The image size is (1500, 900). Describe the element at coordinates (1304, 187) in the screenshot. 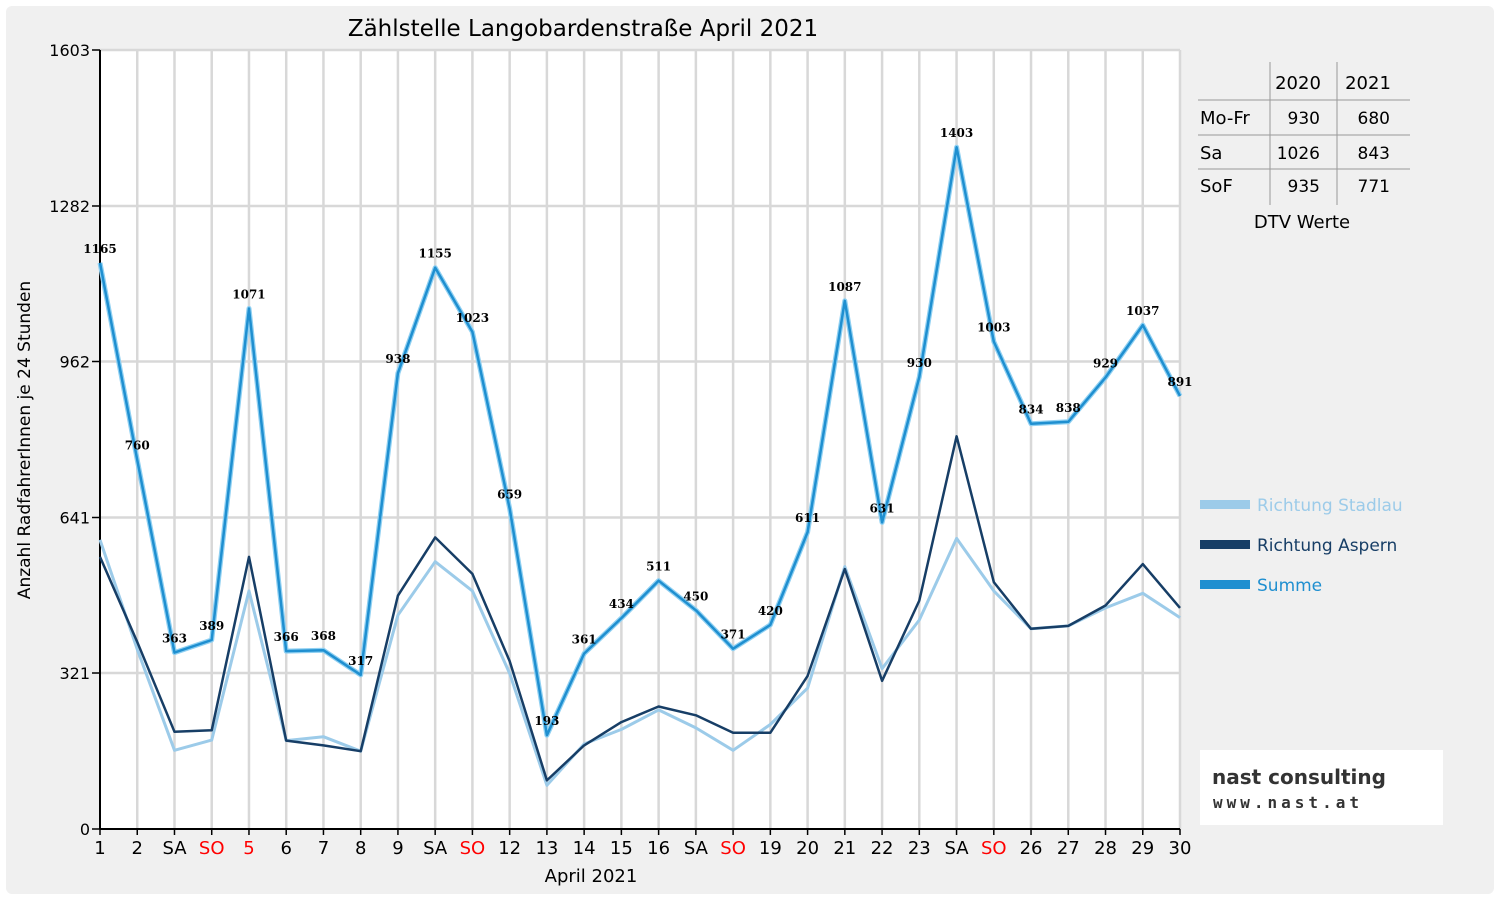

I see `dtv-cell: 935` at that location.